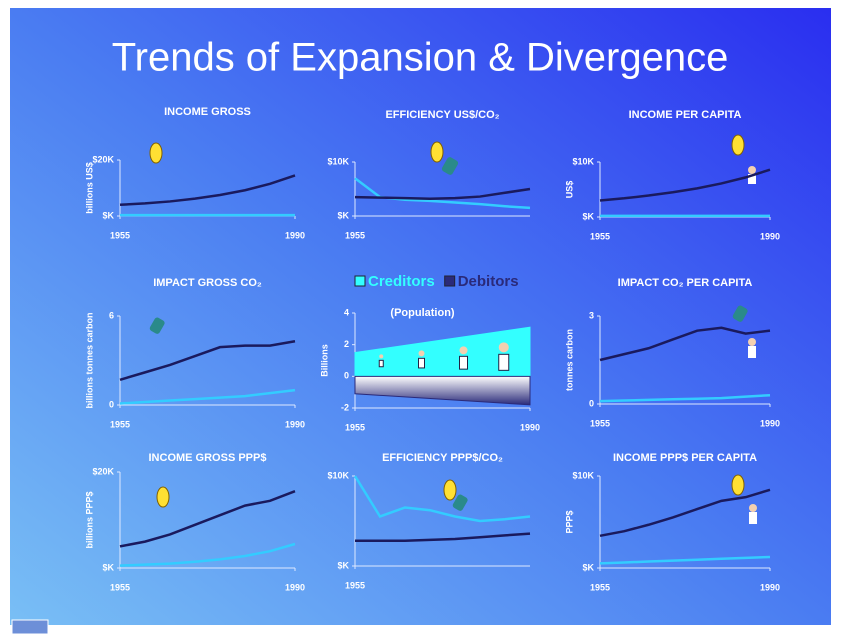  I want to click on chart-title: IMPACT GROSS CO₂, so click(207, 283).